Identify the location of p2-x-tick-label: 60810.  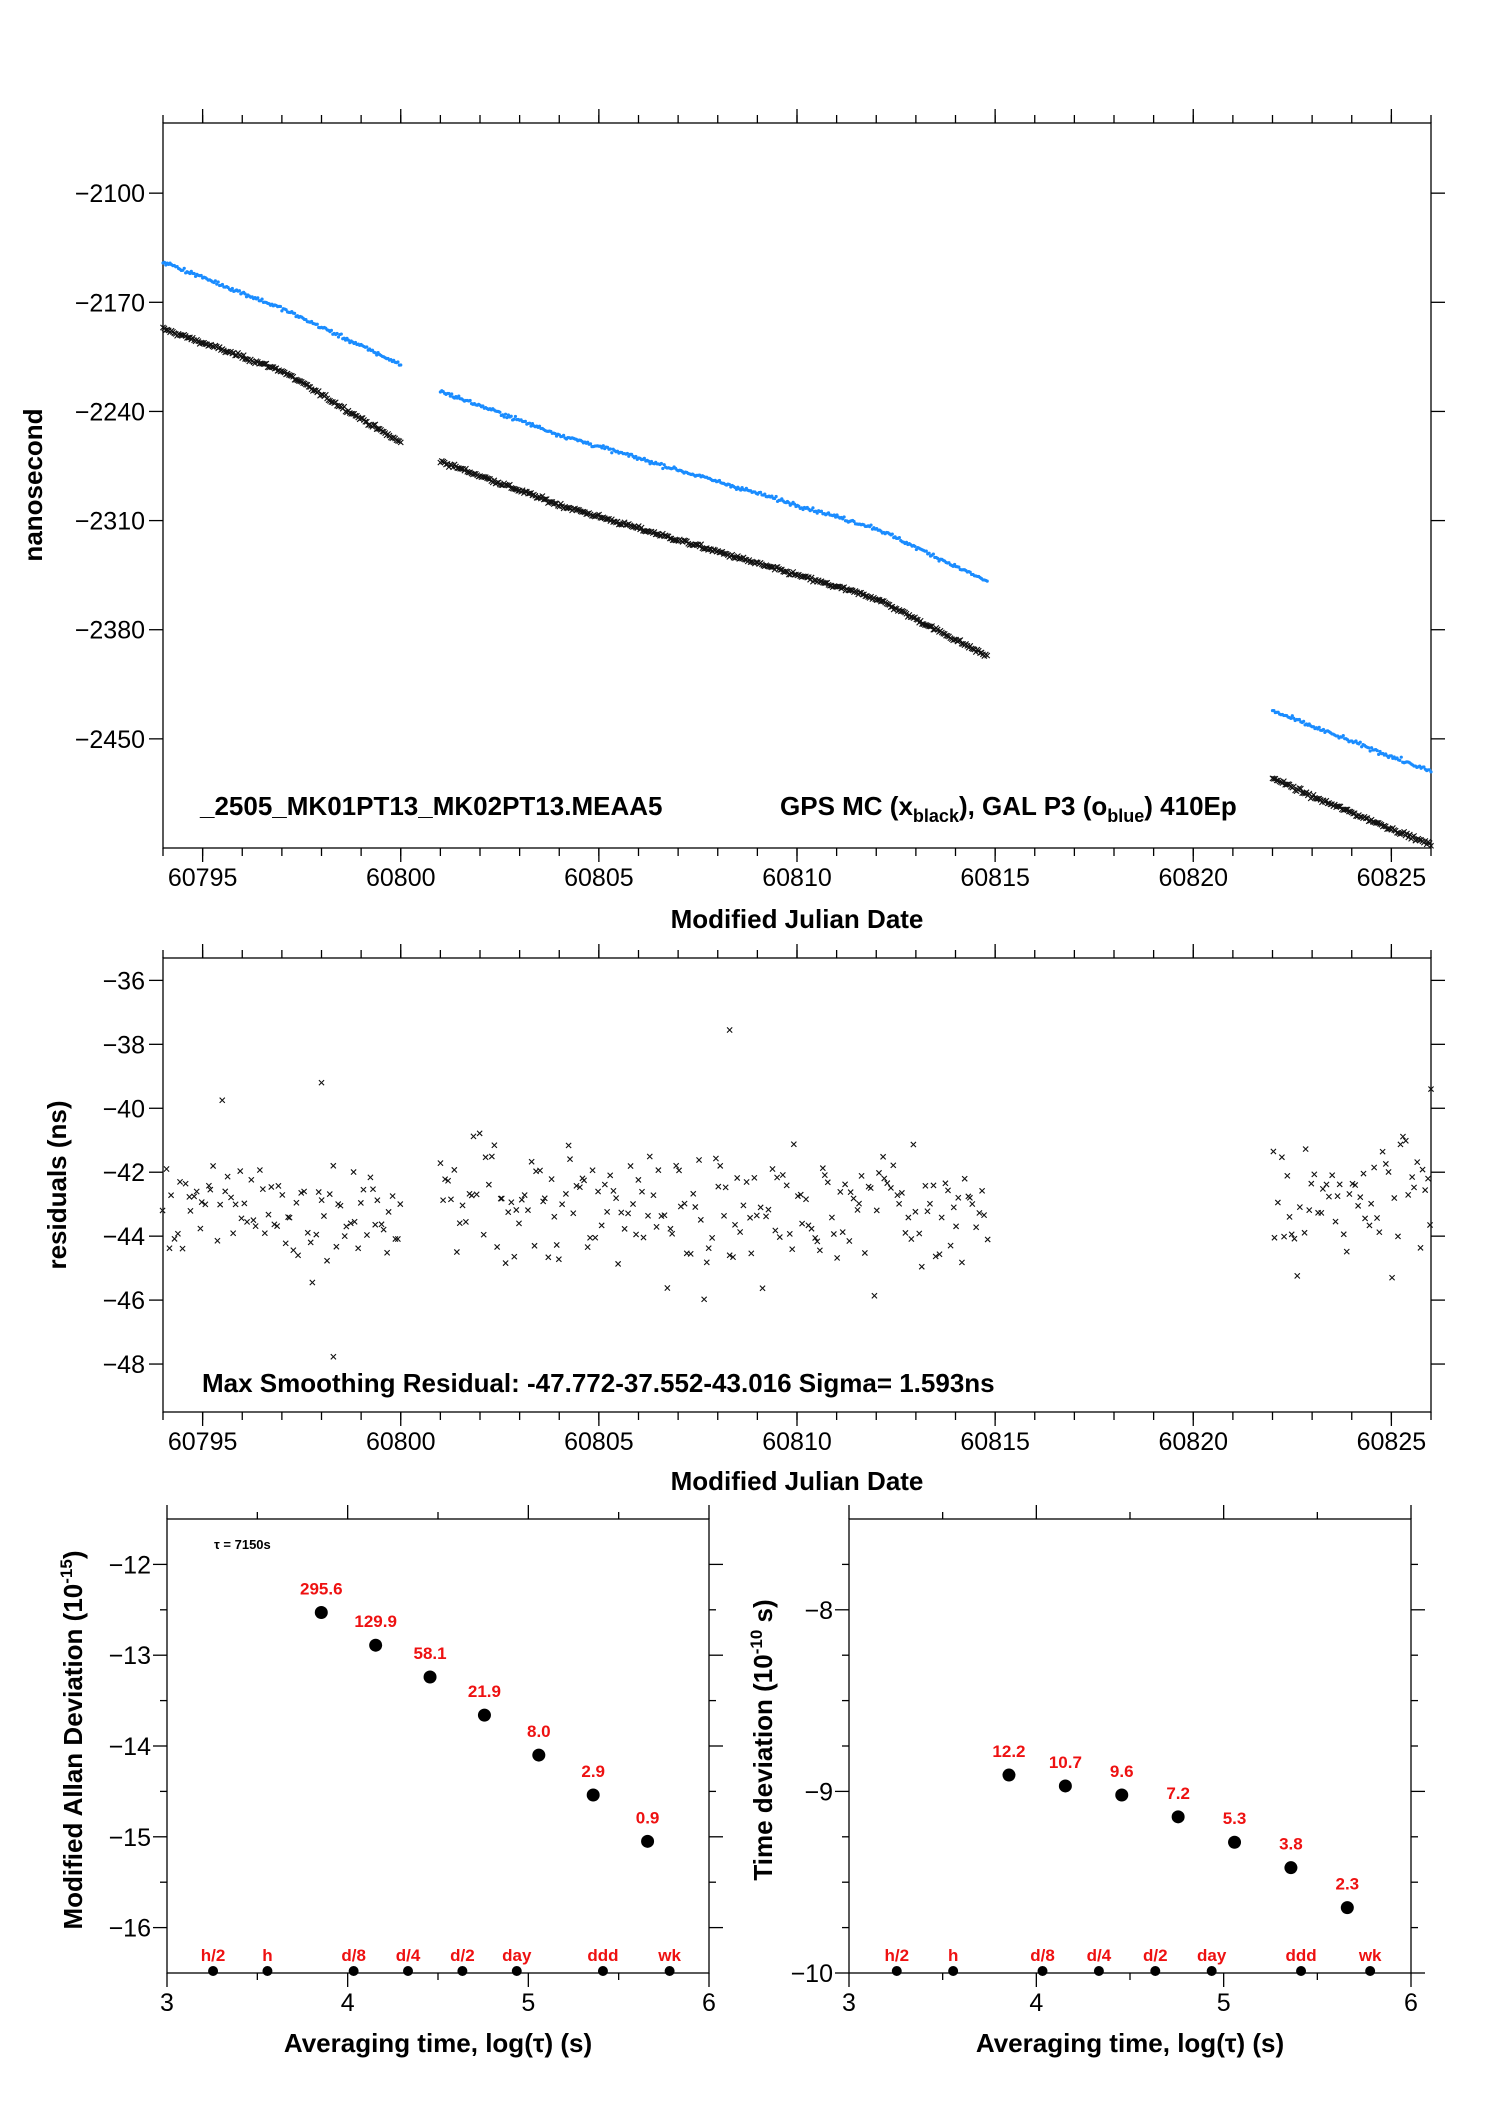
(797, 1442).